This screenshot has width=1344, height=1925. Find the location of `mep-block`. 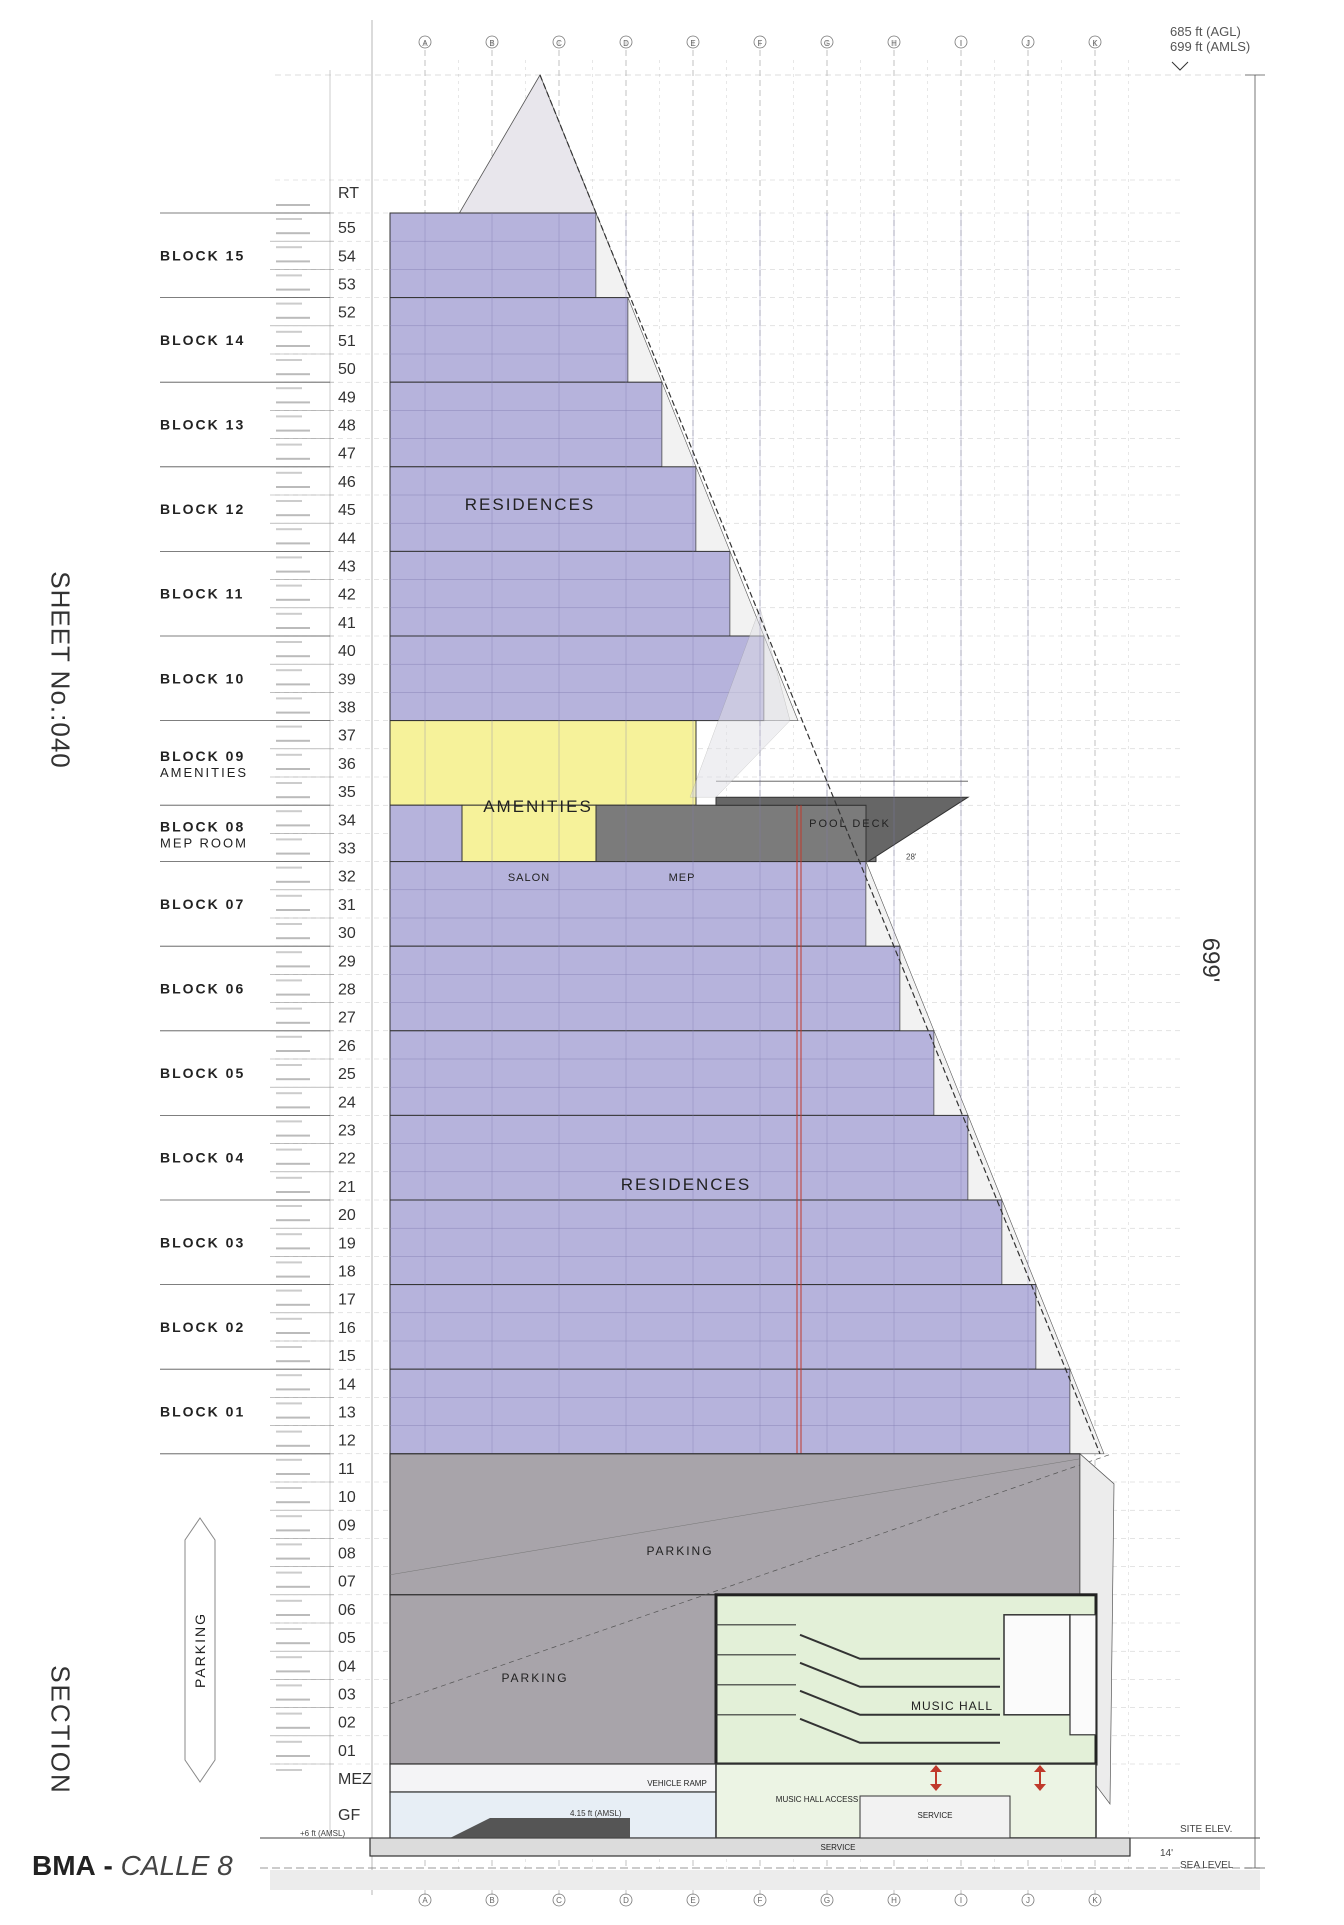

mep-block is located at coordinates (736, 833).